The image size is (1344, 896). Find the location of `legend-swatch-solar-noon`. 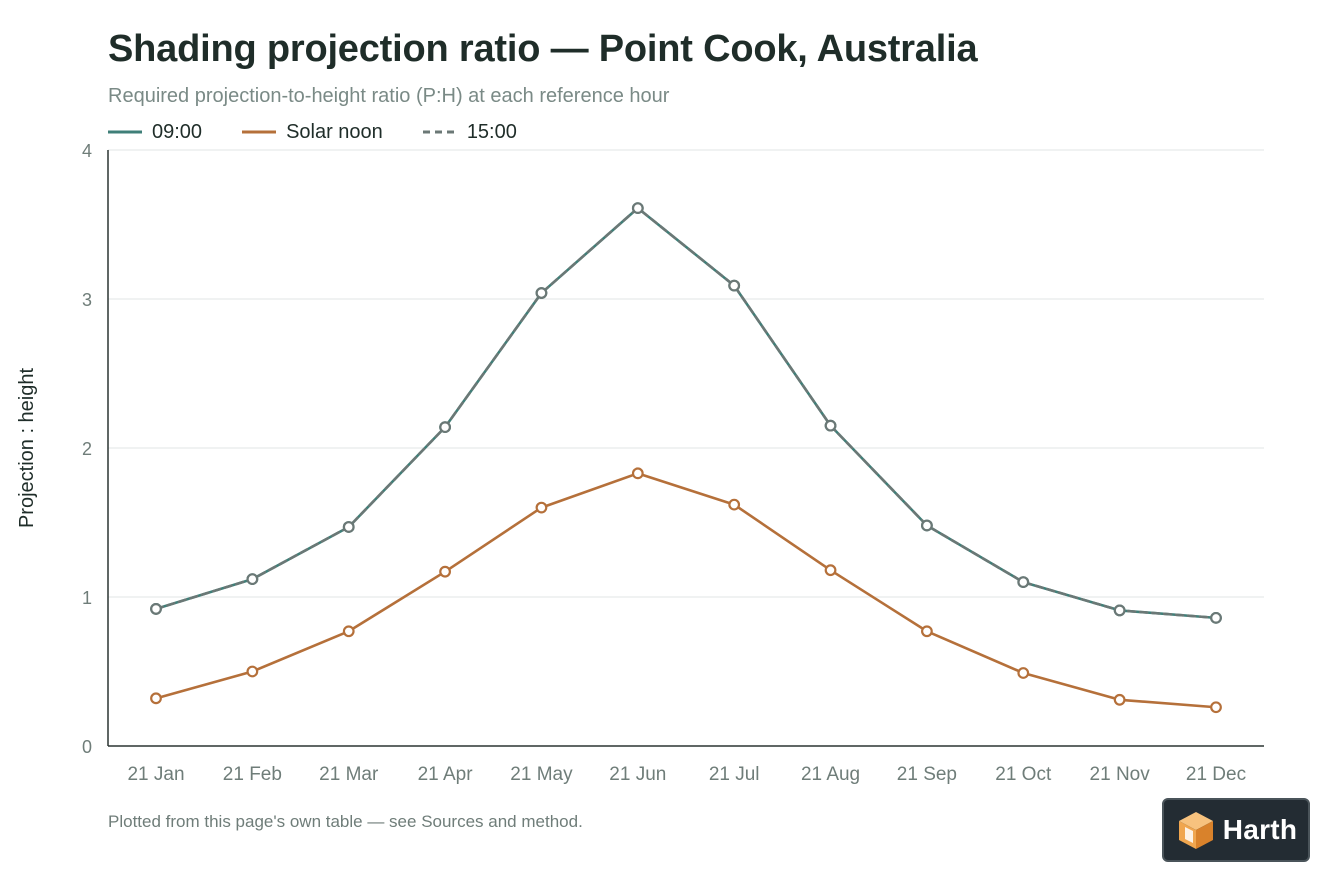

legend-swatch-solar-noon is located at coordinates (259, 132).